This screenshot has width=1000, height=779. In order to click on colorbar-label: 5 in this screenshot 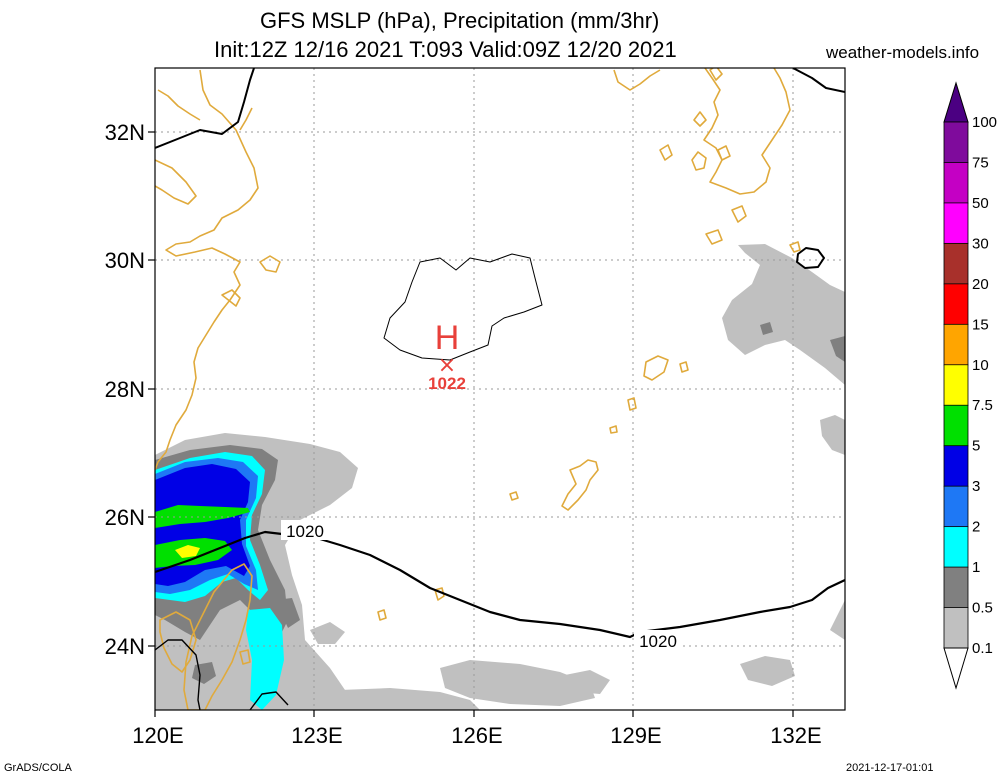, I will do `click(976, 446)`.